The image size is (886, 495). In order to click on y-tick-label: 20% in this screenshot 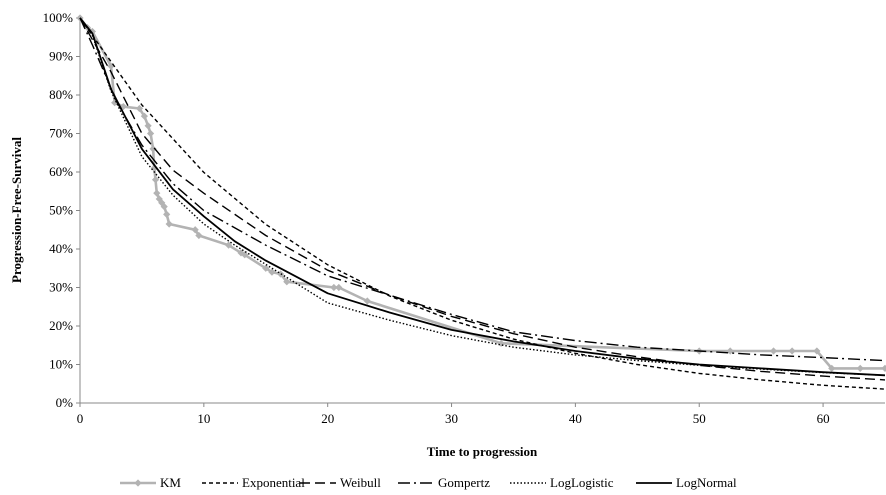, I will do `click(61, 325)`.